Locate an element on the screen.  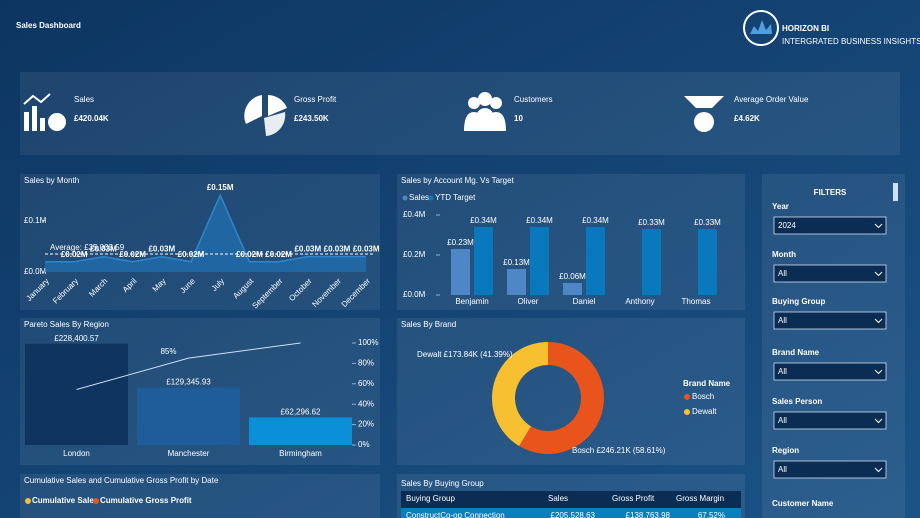
filter-label: Region is located at coordinates (785, 450).